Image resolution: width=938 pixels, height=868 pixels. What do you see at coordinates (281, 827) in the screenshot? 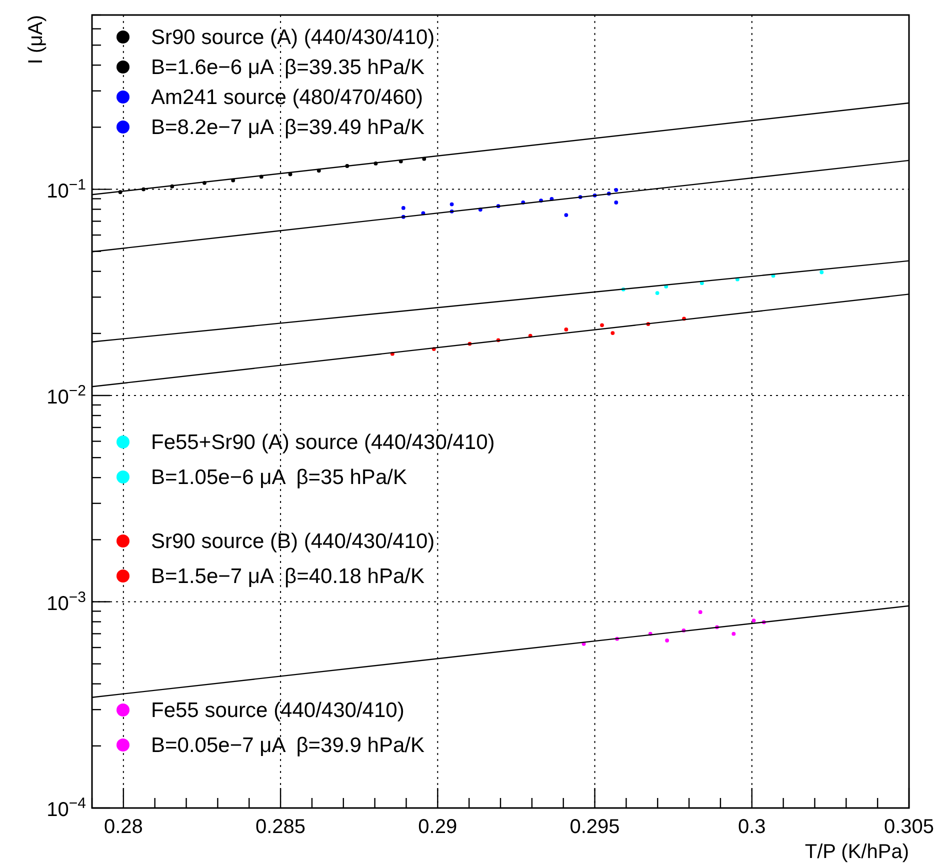
I see `x-tick-label: 0.285` at bounding box center [281, 827].